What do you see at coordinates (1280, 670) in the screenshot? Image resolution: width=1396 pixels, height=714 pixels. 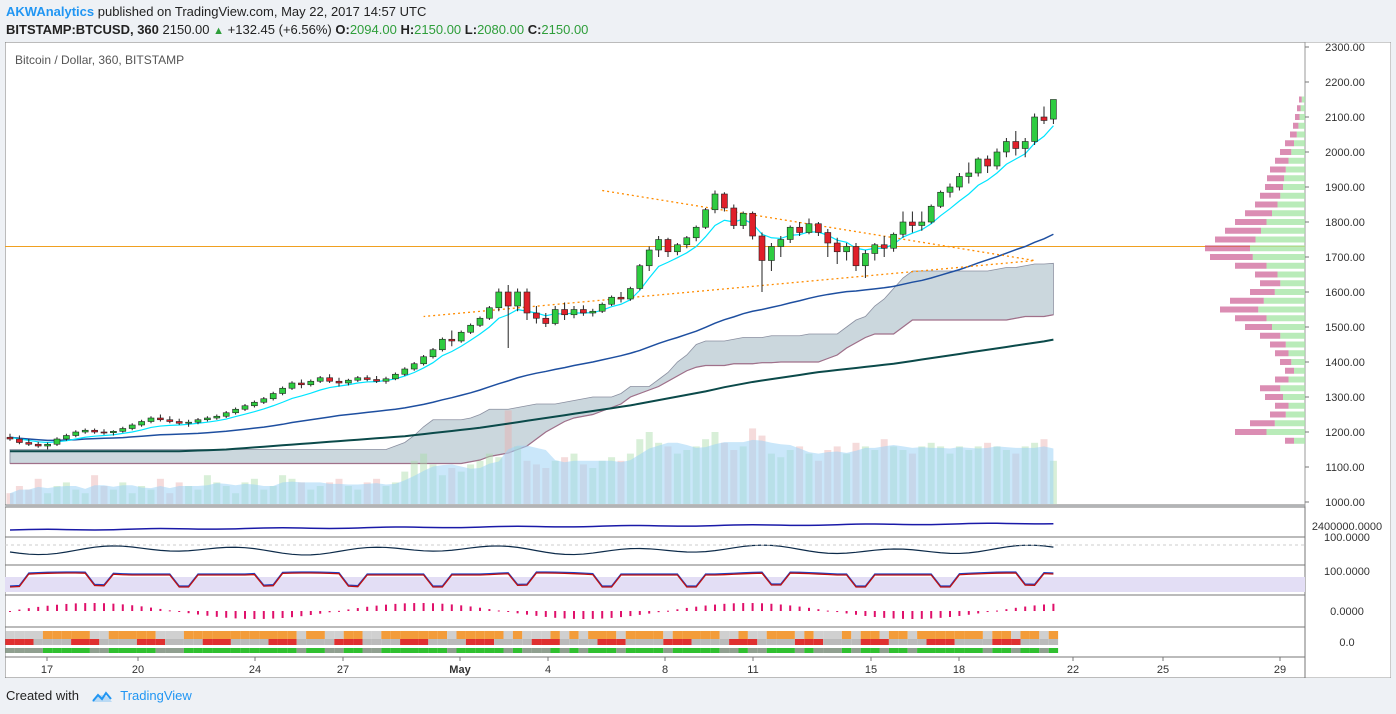 I see `x-tick-label: 29` at bounding box center [1280, 670].